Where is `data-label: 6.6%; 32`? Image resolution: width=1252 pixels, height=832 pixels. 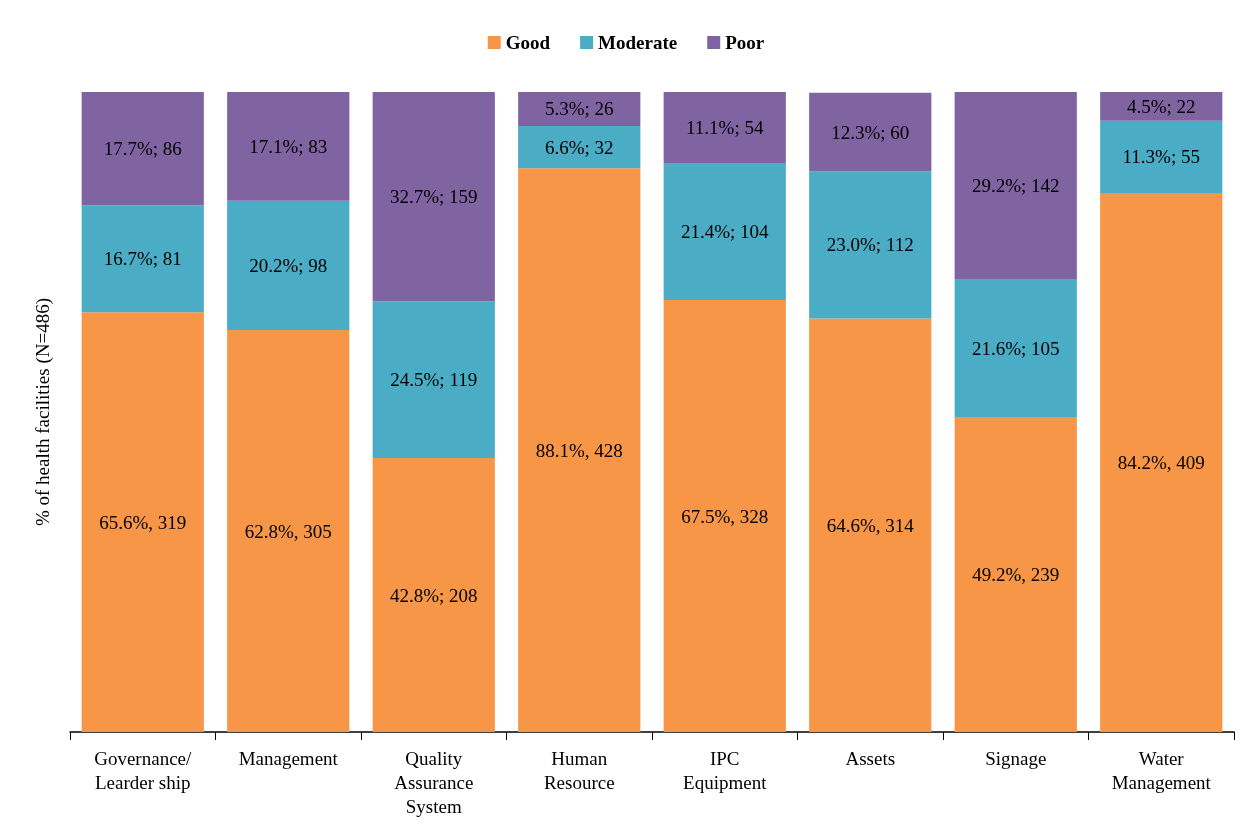 data-label: 6.6%; 32 is located at coordinates (579, 147).